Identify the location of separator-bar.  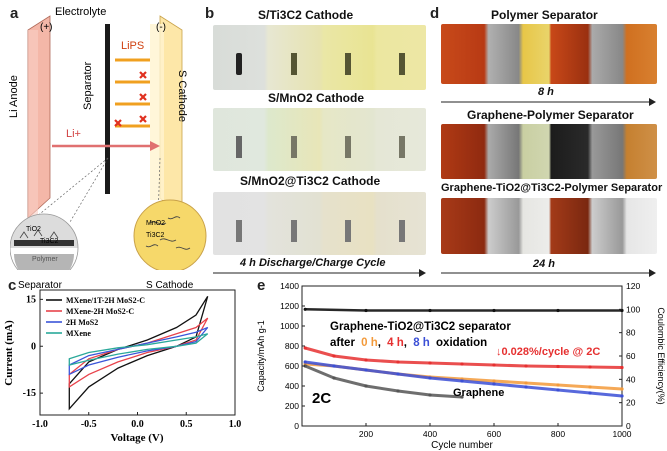
(107, 109).